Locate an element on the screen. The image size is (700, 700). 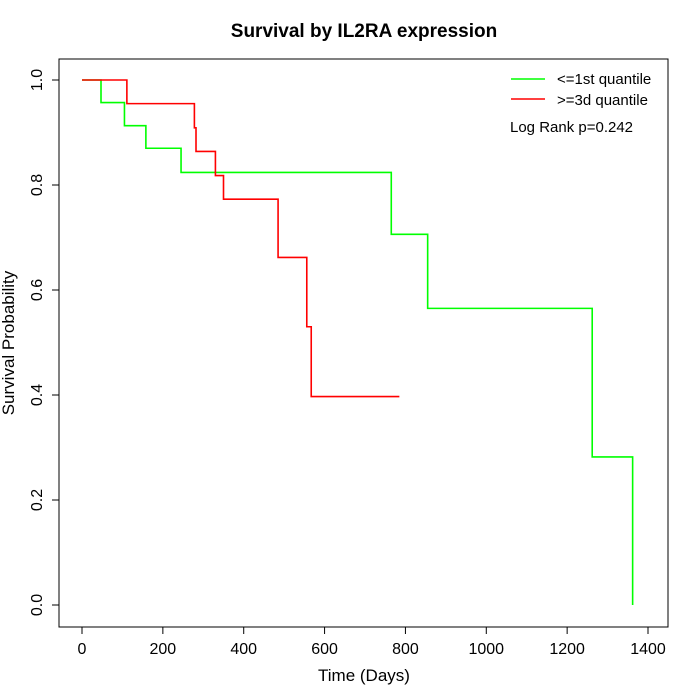
x-axis: 0 200 400 600 800 1000 1200 1400 is located at coordinates (372, 642).